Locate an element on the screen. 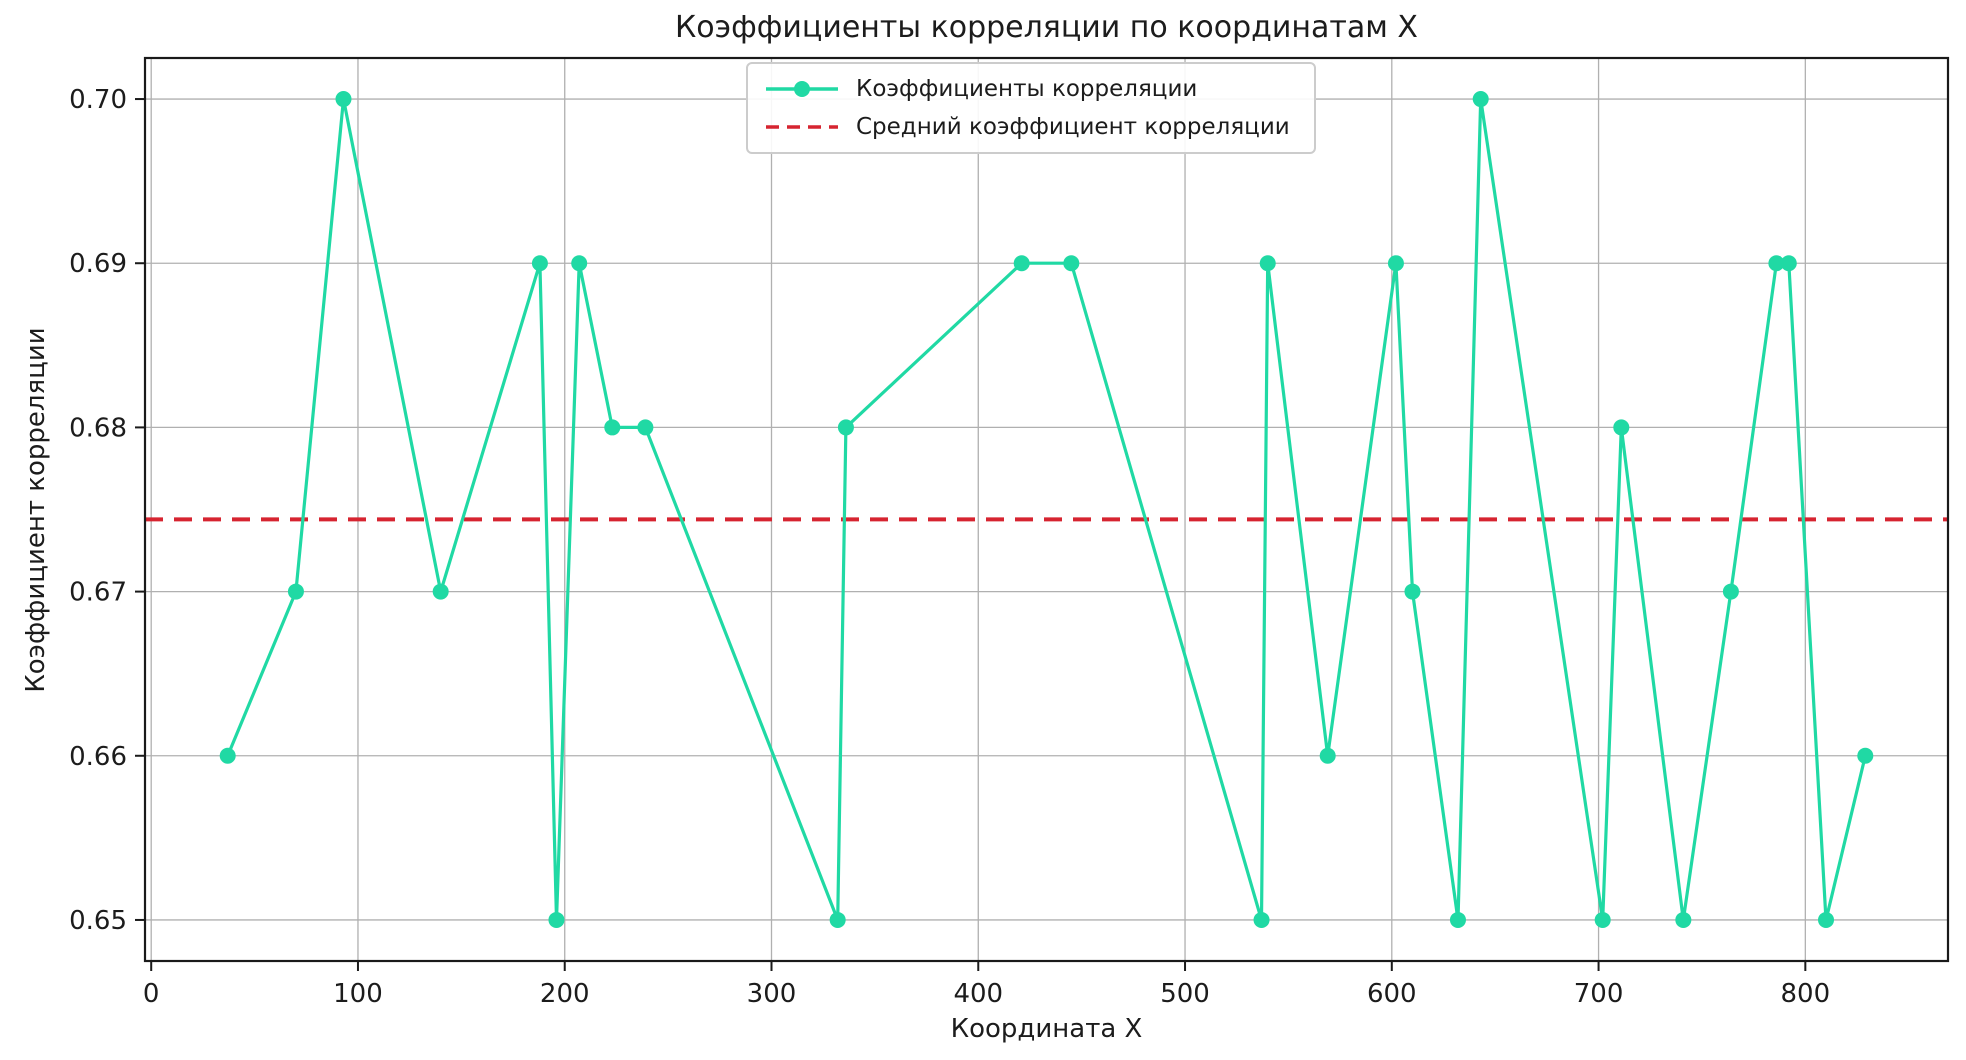  x-tick-label: 400 is located at coordinates (978, 994).